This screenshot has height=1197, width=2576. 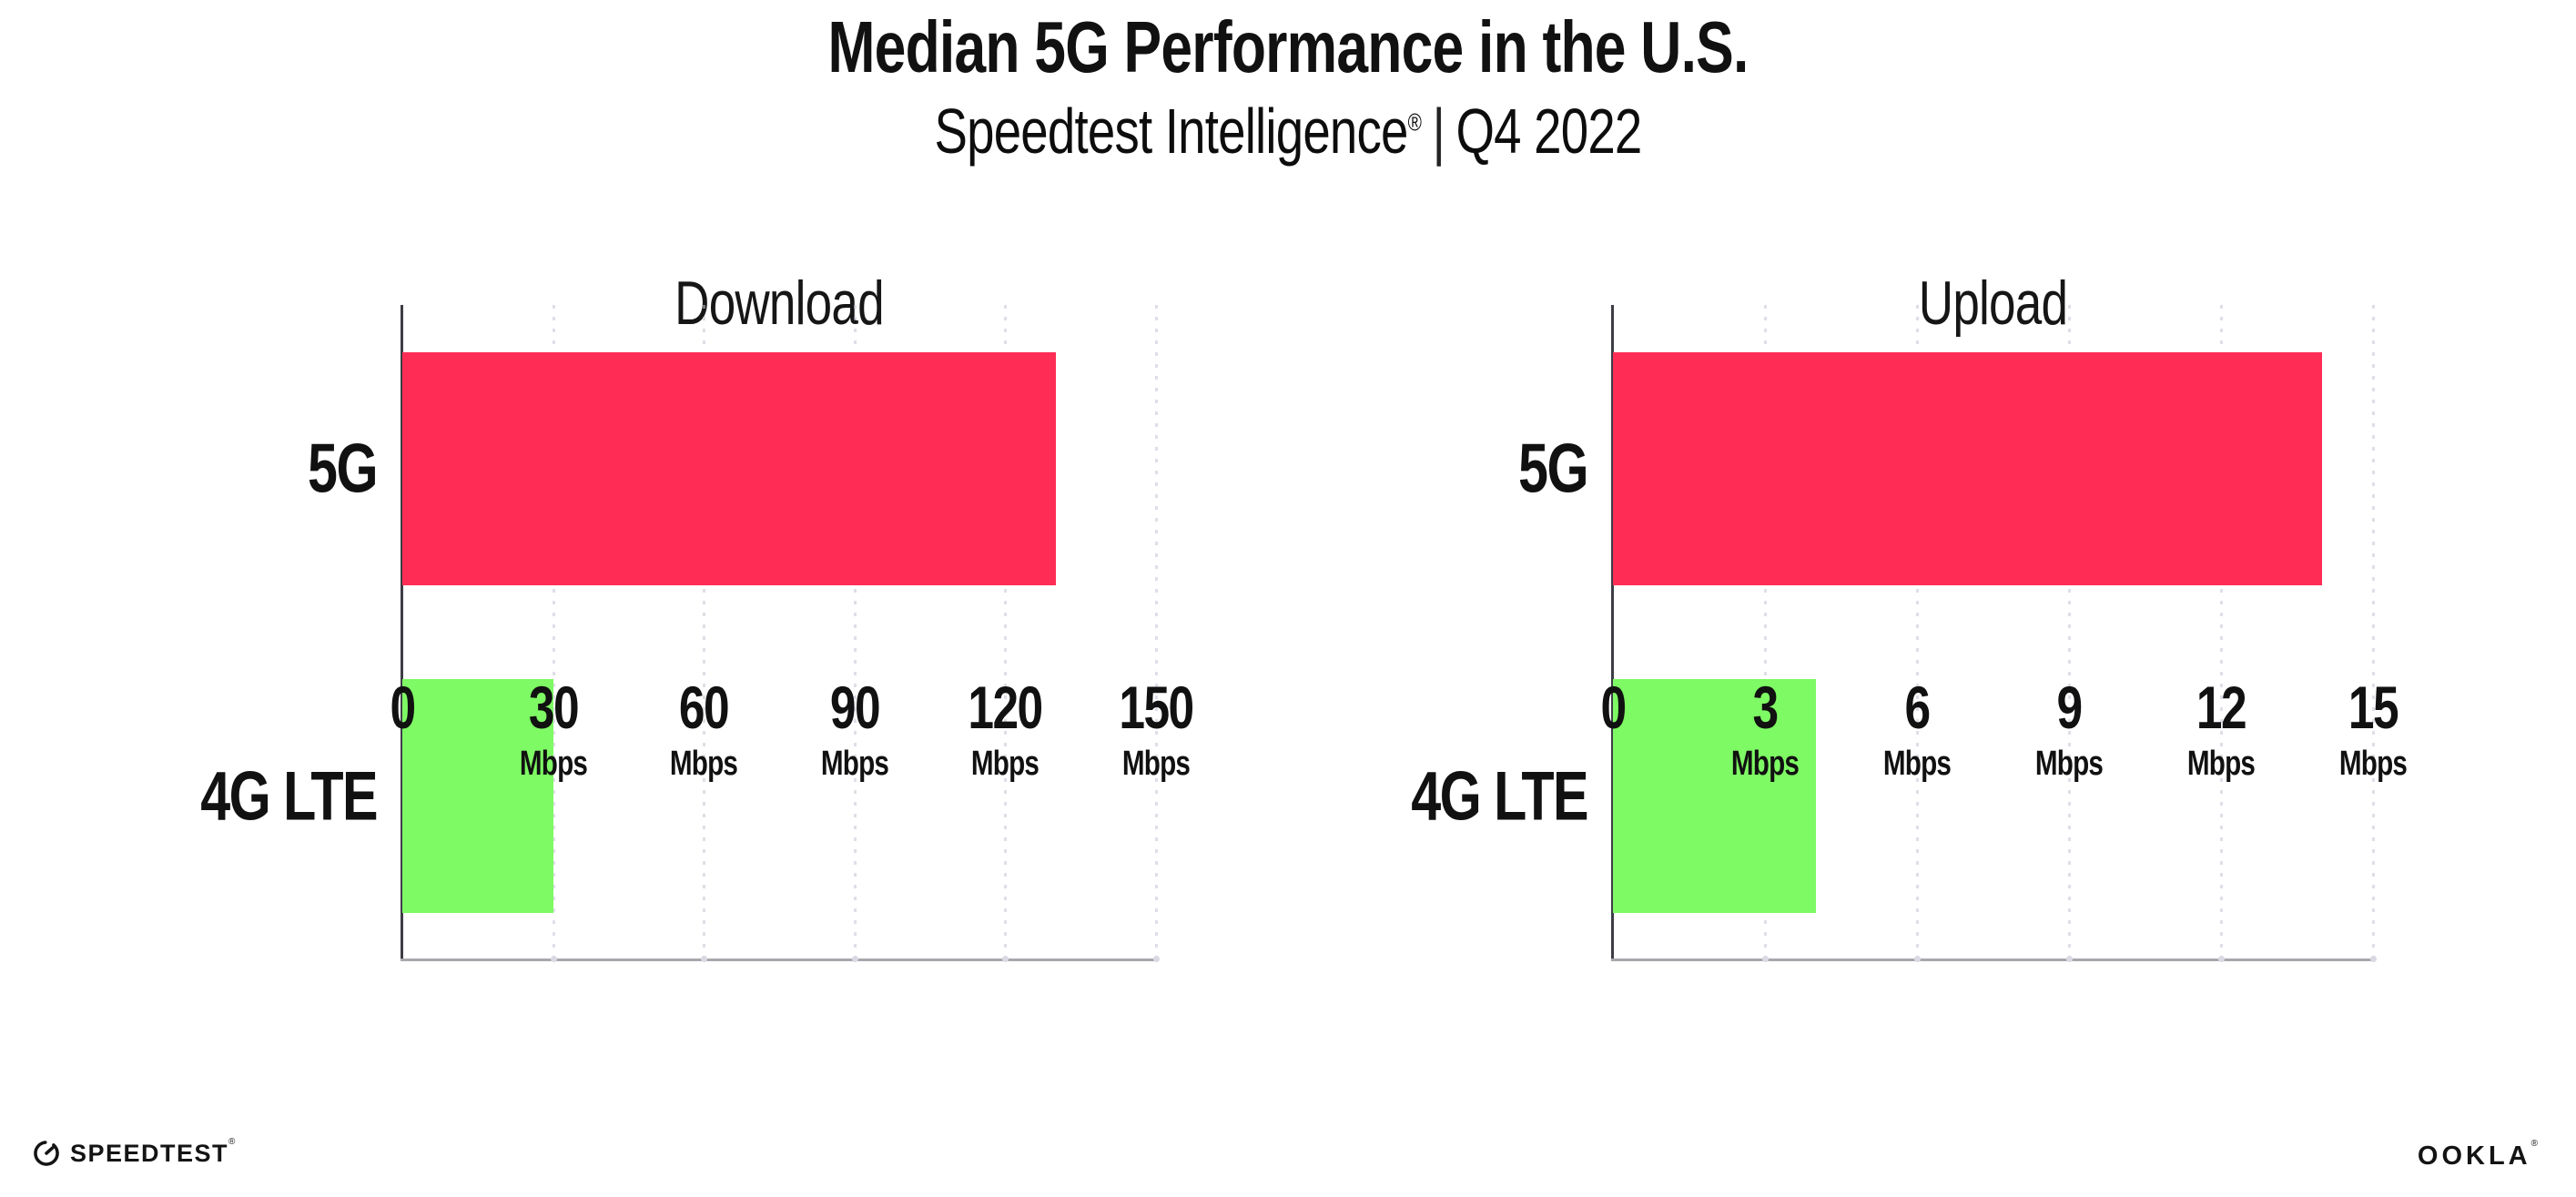 What do you see at coordinates (2069, 707) in the screenshot?
I see `tick-value: 9` at bounding box center [2069, 707].